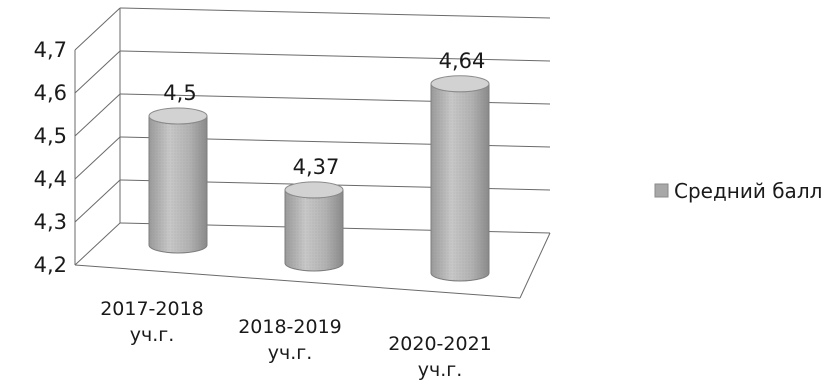 This screenshot has width=837, height=387. I want to click on y-tick-label: 4,4, so click(50, 179).